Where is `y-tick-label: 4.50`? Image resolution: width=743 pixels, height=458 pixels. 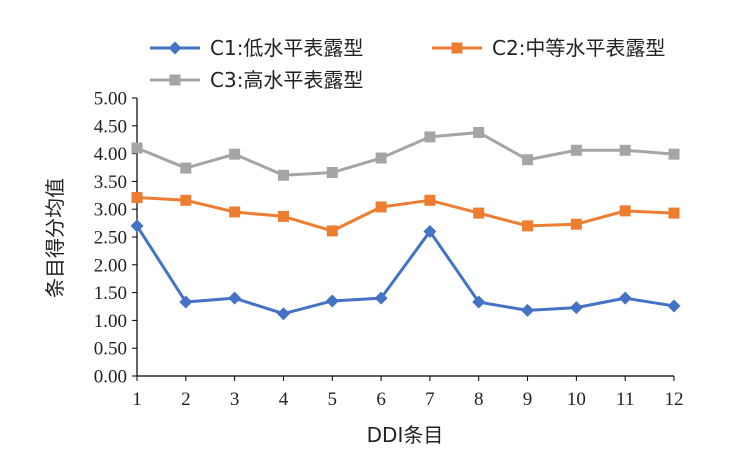 y-tick-label: 4.50 is located at coordinates (110, 126).